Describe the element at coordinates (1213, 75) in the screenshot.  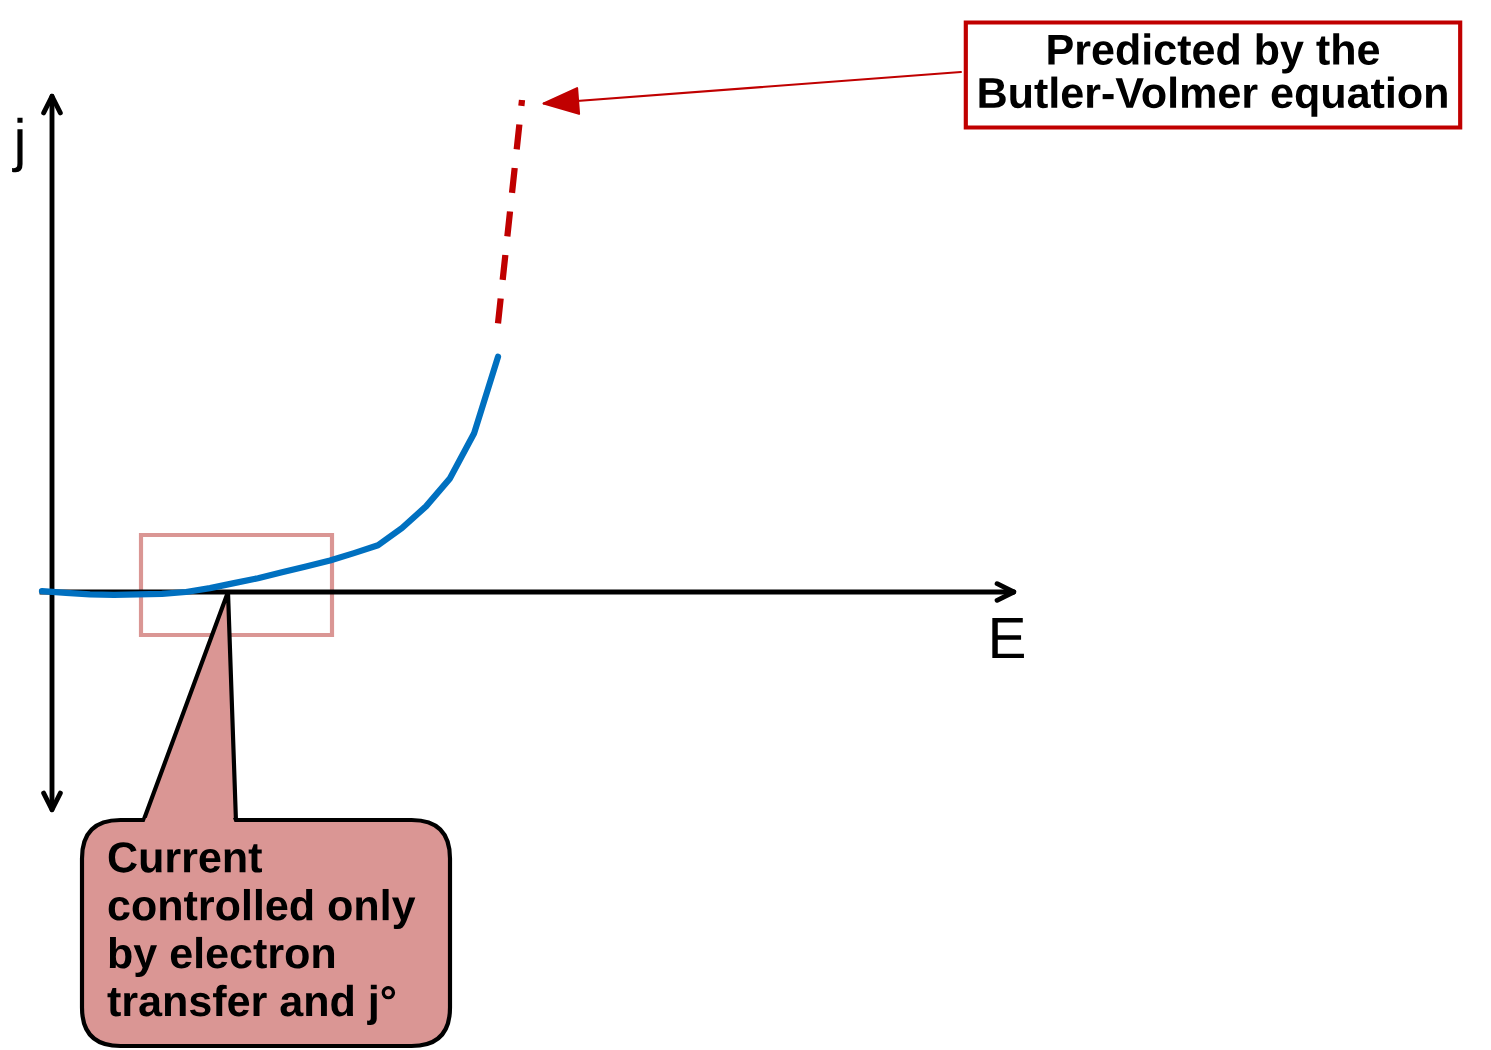
I see `text: Predicted by the Butler-Volmer equation` at that location.